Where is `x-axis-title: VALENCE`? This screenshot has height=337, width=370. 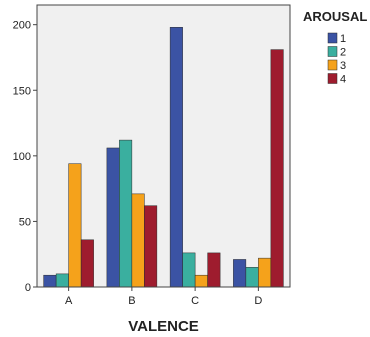 x-axis-title: VALENCE is located at coordinates (163, 326).